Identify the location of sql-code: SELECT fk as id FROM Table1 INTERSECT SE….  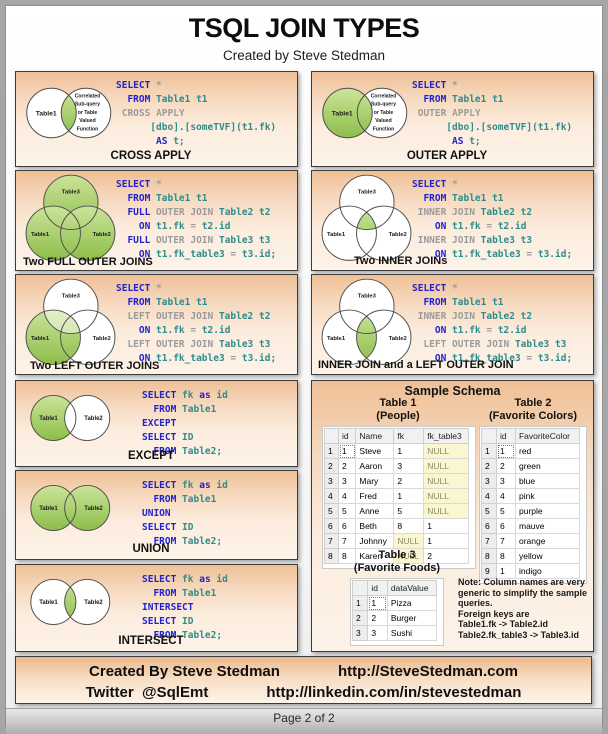
(185, 608).